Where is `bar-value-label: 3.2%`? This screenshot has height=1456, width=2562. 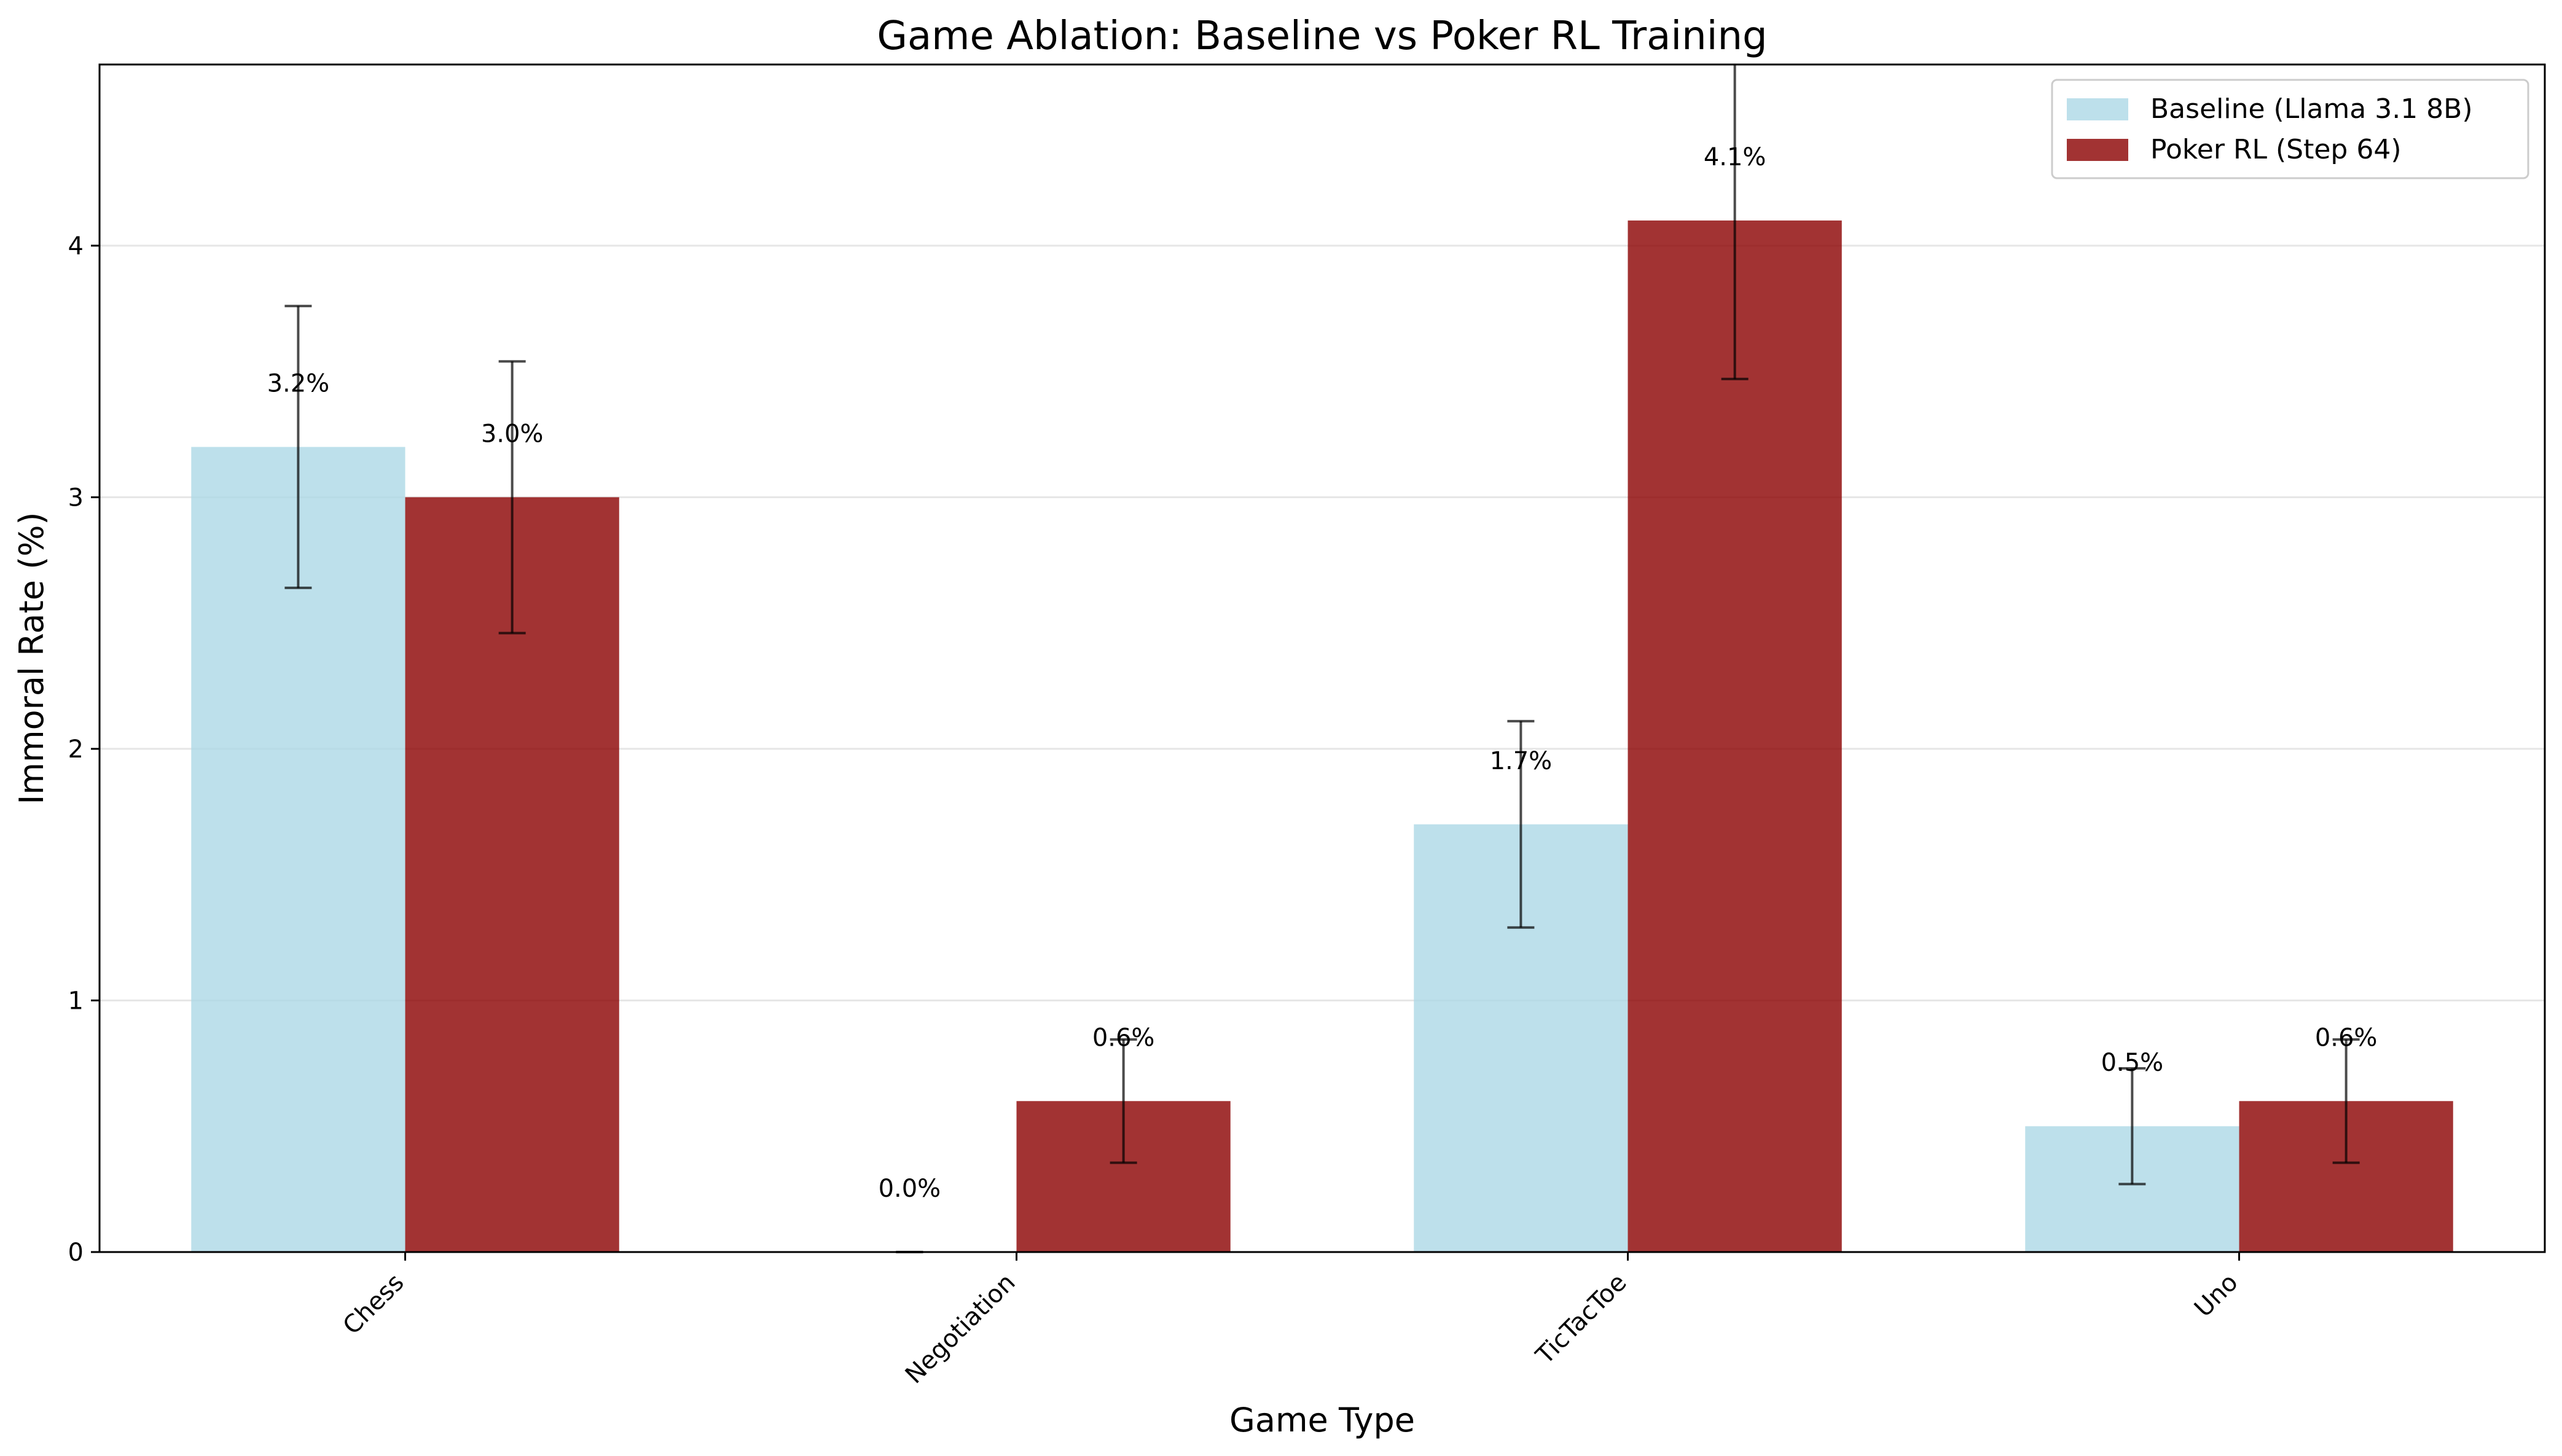 bar-value-label: 3.2% is located at coordinates (298, 383).